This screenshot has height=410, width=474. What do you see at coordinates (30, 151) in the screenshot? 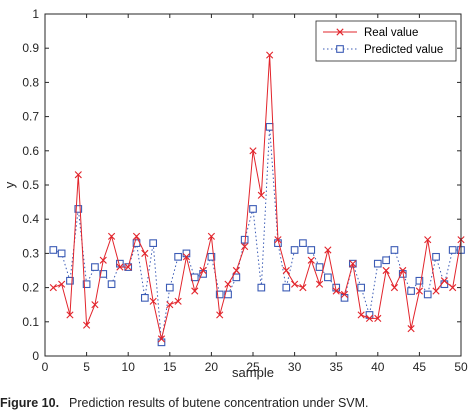
I see `y-tick-label-6: 0.6` at bounding box center [30, 151].